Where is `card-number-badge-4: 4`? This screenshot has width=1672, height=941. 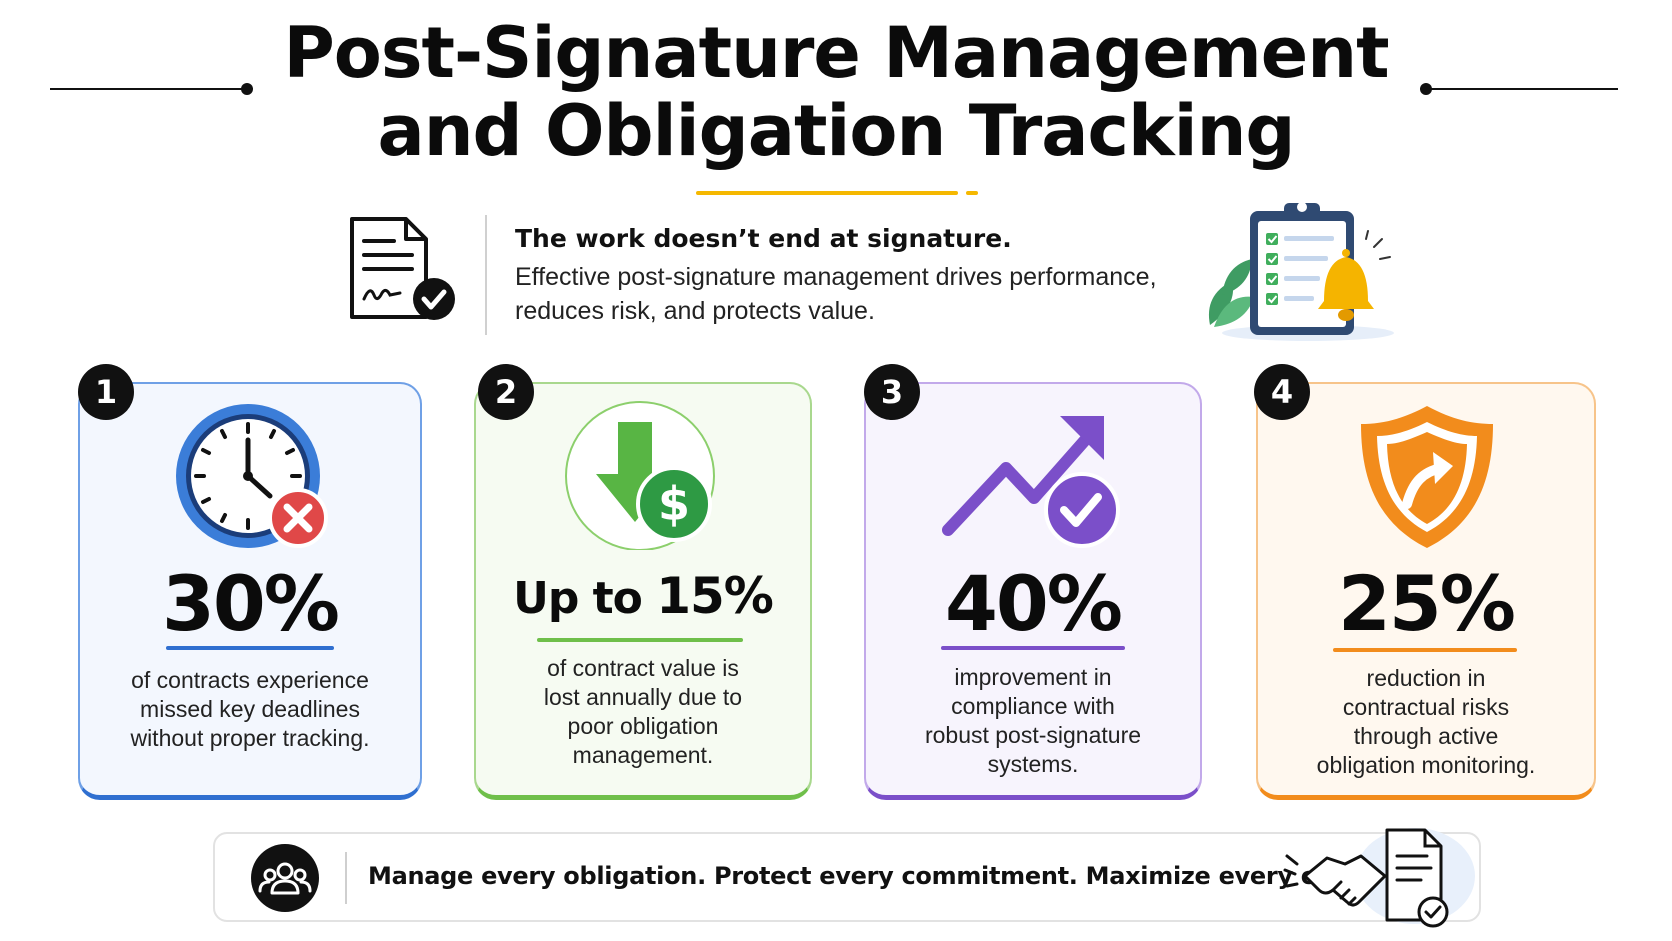 card-number-badge-4: 4 is located at coordinates (1282, 392).